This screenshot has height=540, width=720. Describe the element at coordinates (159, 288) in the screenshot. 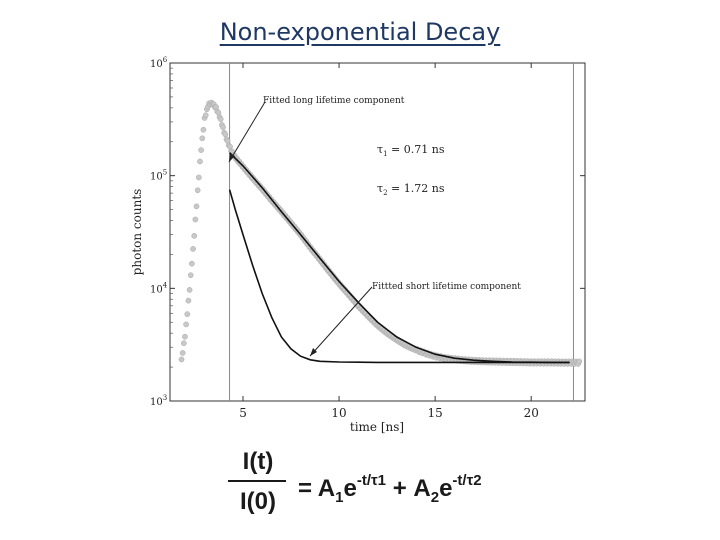

I see `y-tick-label: 10⁴` at that location.